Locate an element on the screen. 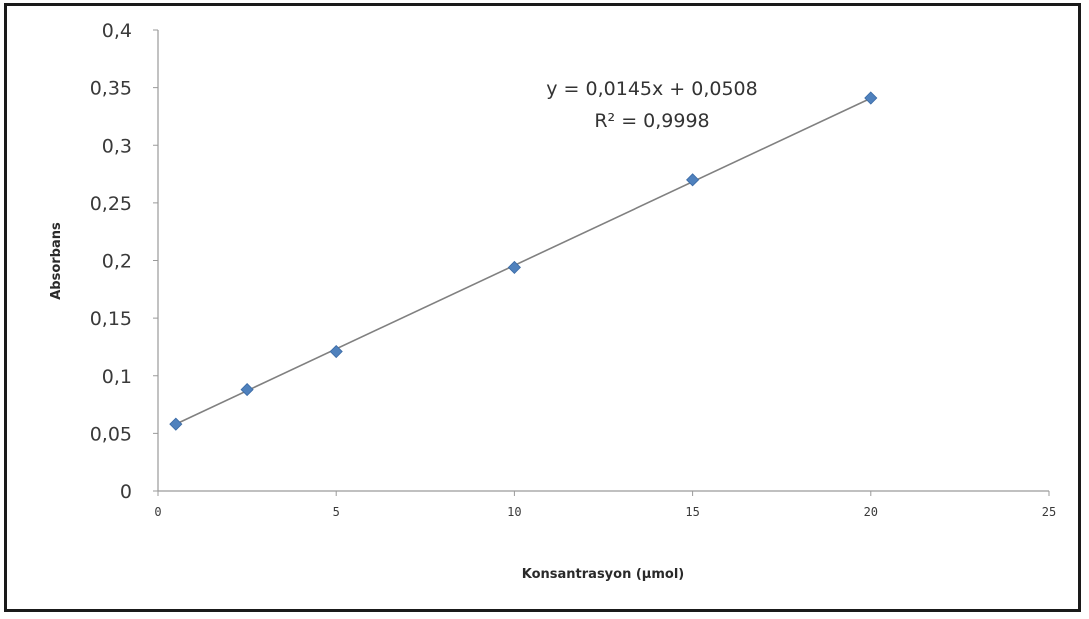 The width and height of the screenshot is (1089, 619). x-tick-label: 25 is located at coordinates (1049, 512).